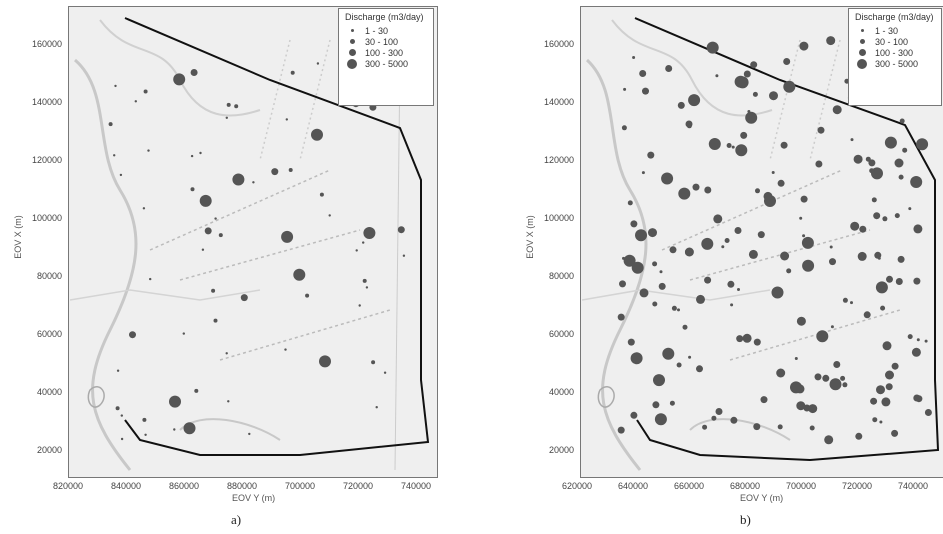 Image resolution: width=943 pixels, height=534 pixels. I want to click on legend-item: 300 - 5000, so click(386, 63).